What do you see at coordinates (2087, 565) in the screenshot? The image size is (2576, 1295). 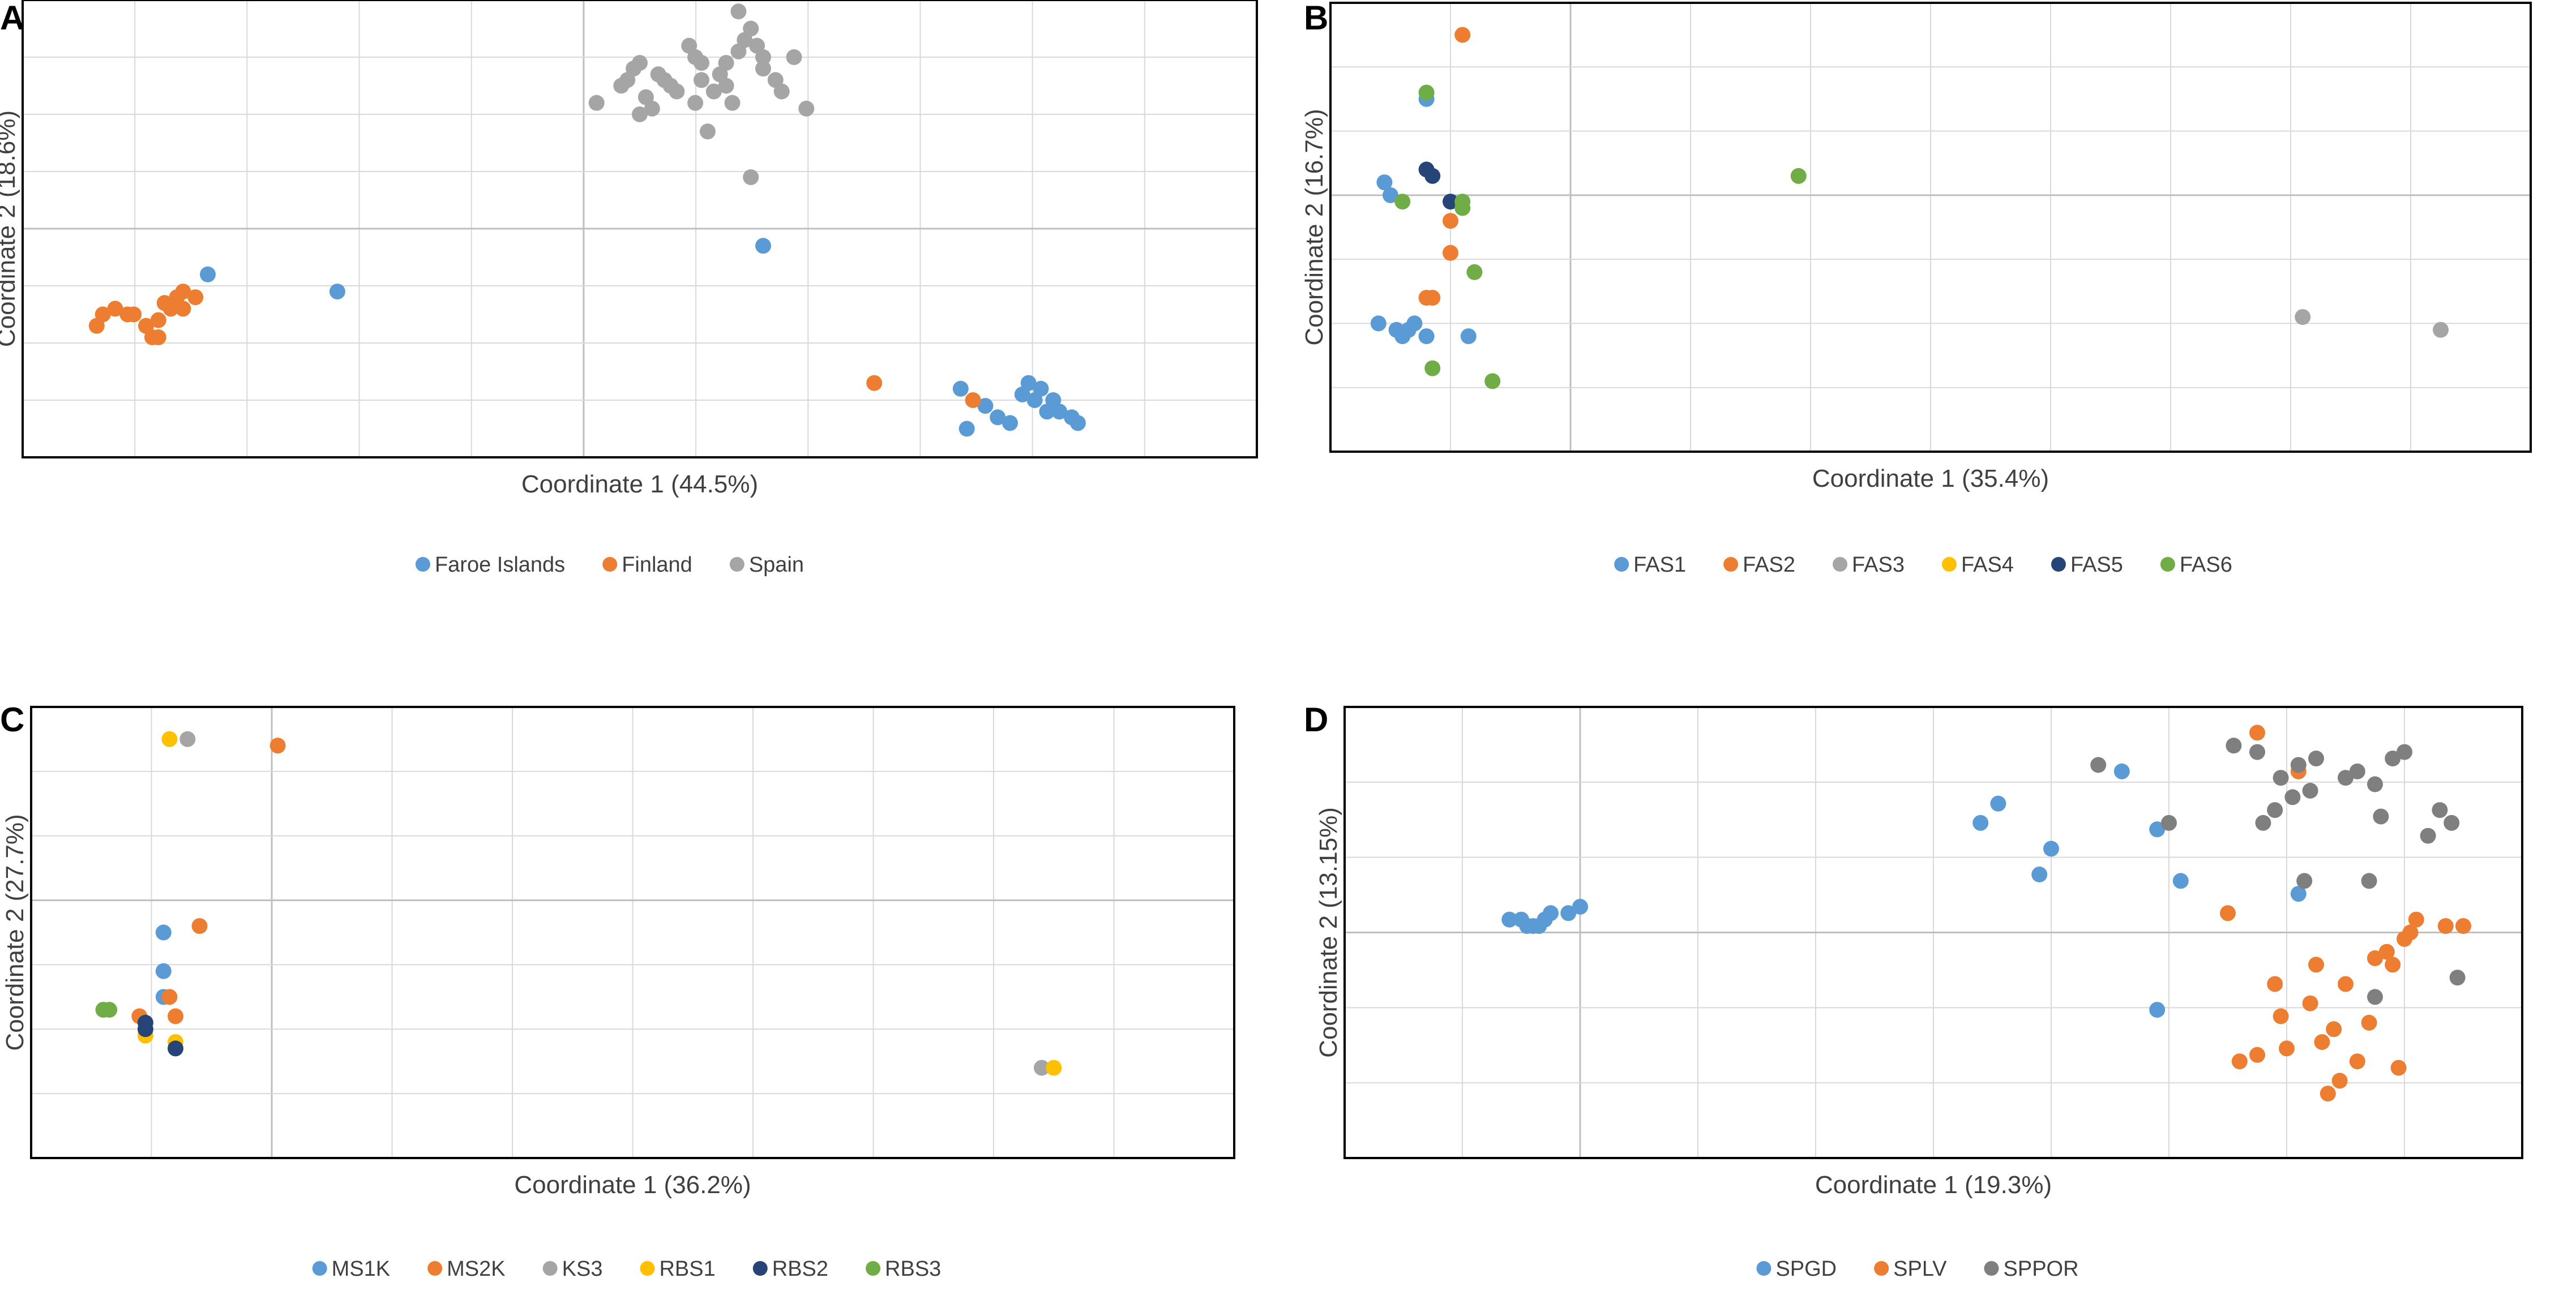 I see `legend-item-fas5: FAS5` at bounding box center [2087, 565].